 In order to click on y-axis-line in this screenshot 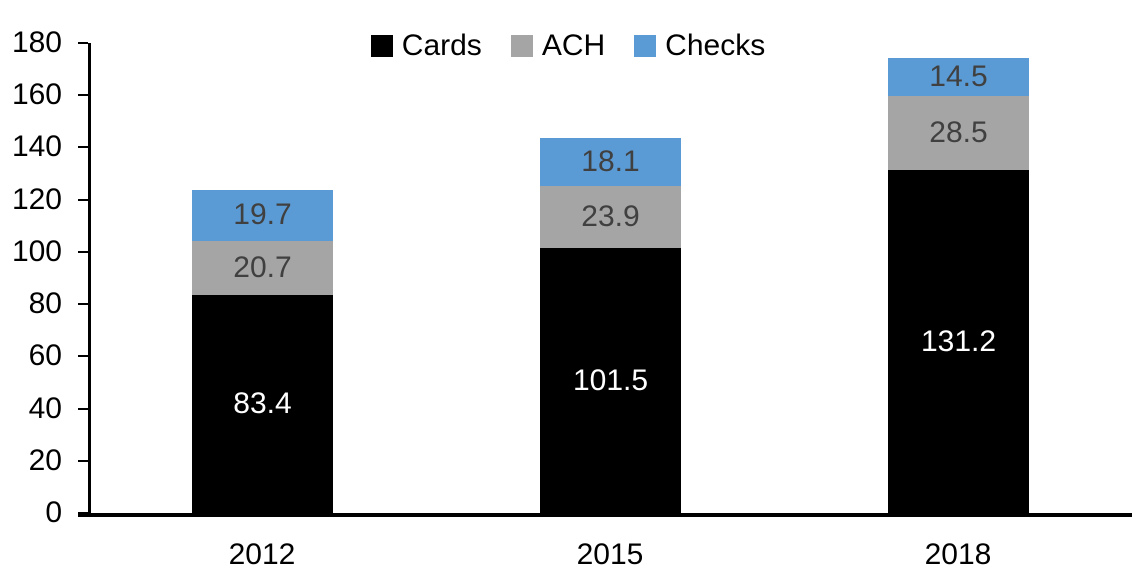, I will do `click(89, 280)`.